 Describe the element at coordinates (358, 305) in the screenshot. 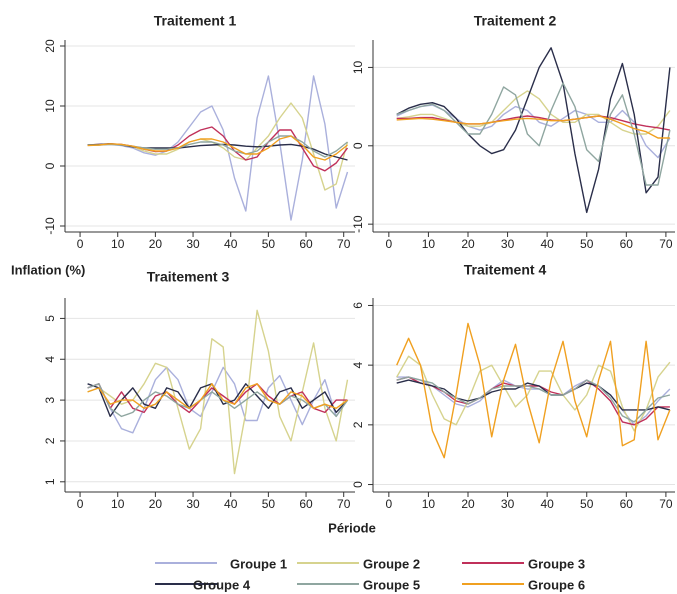

I see `y-tick-label: 6` at that location.